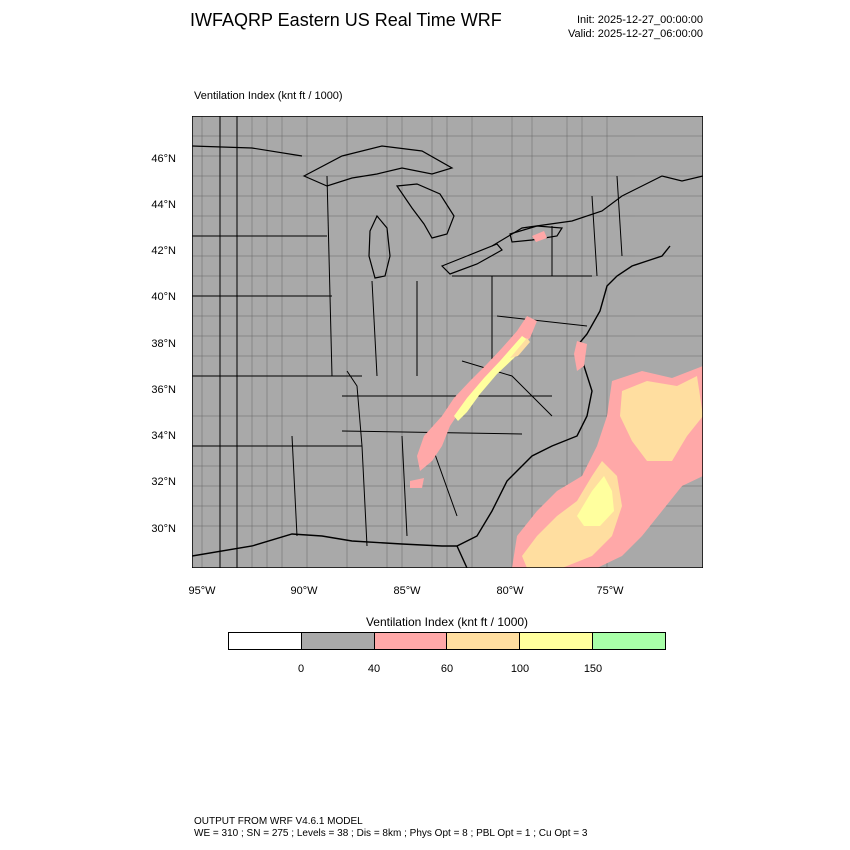 This screenshot has height=850, width=850. What do you see at coordinates (163, 529) in the screenshot?
I see `lat-label-30: 30°N` at bounding box center [163, 529].